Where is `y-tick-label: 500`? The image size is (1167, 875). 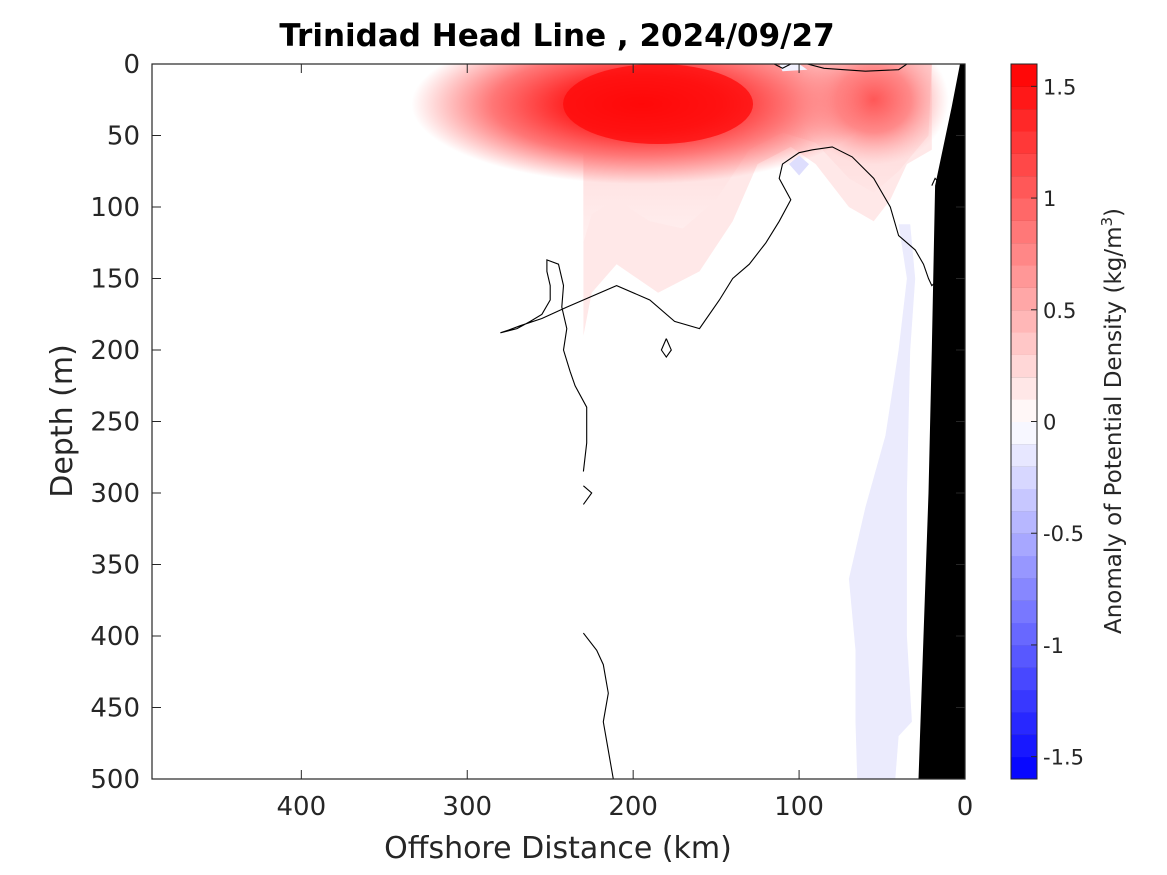 y-tick-label: 500 is located at coordinates (115, 780).